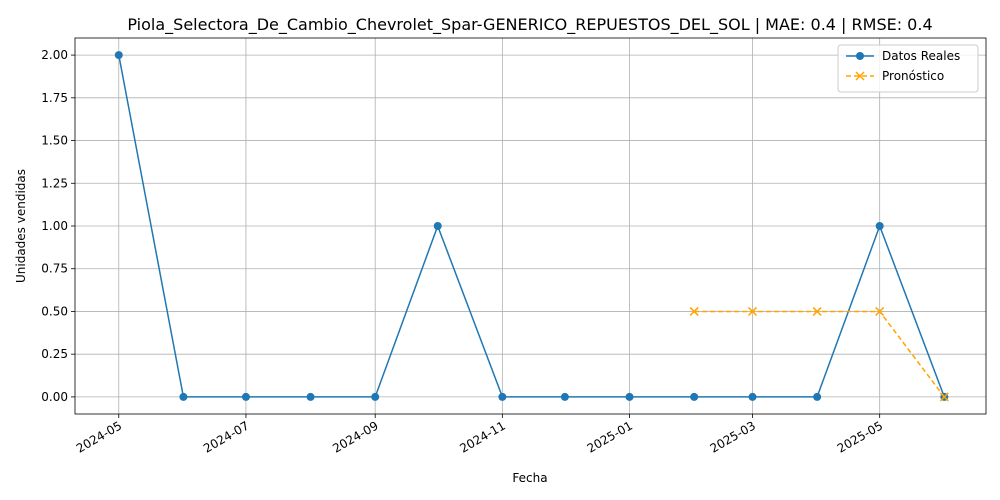 Image resolution: width=1000 pixels, height=500 pixels. I want to click on x-tick-label: 2024-05, so click(99, 436).